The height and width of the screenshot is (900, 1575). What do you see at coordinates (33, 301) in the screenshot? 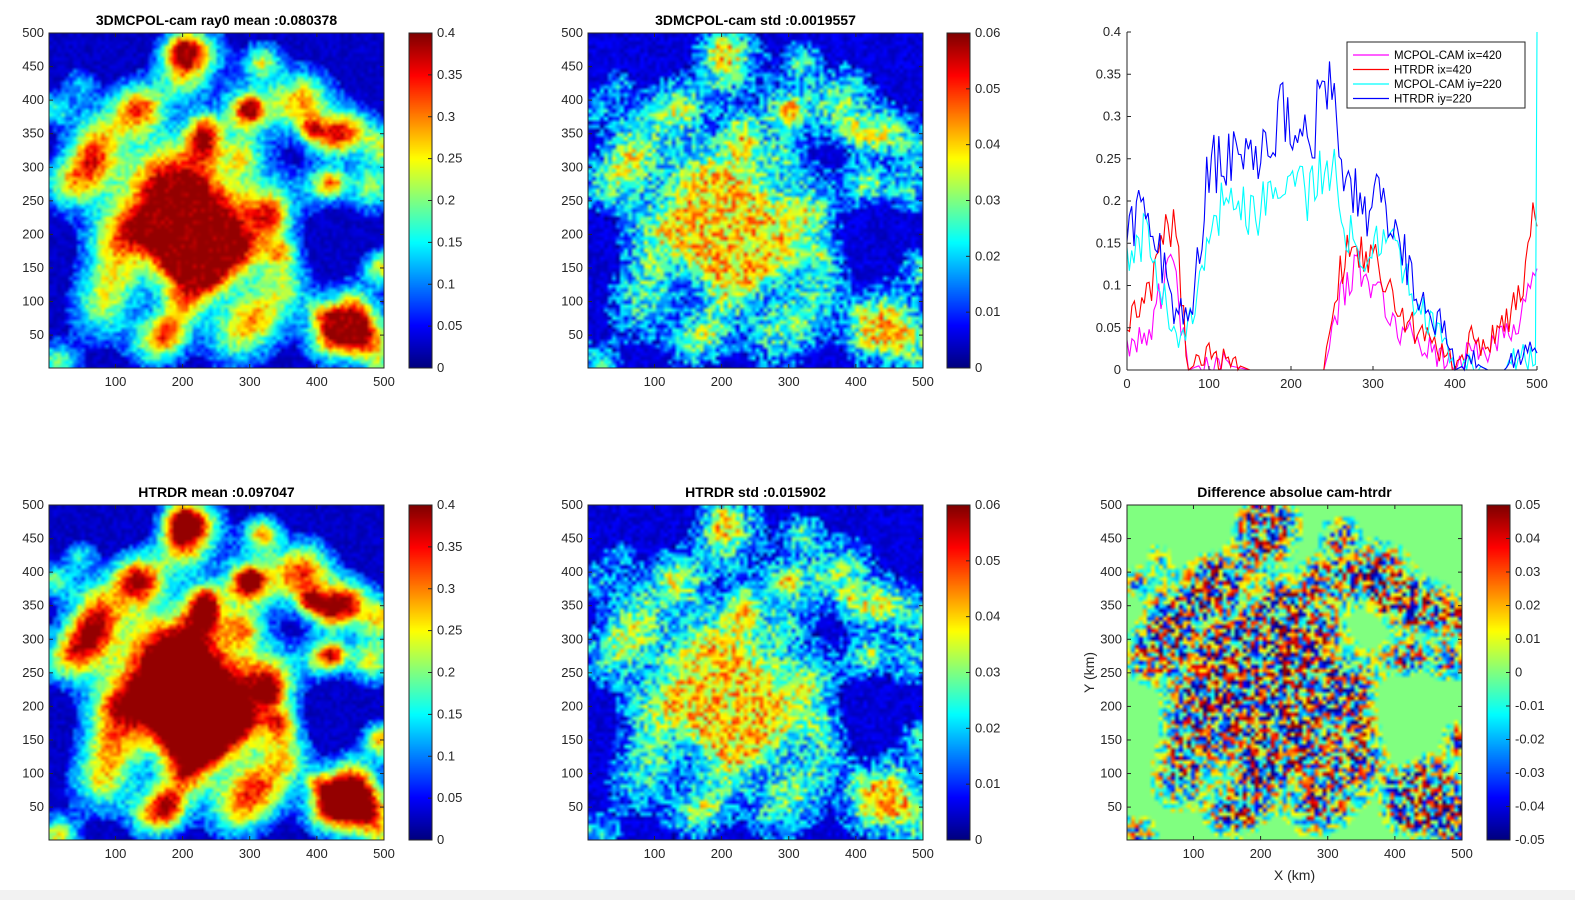
I see `y-tick-label: 100` at bounding box center [33, 301].